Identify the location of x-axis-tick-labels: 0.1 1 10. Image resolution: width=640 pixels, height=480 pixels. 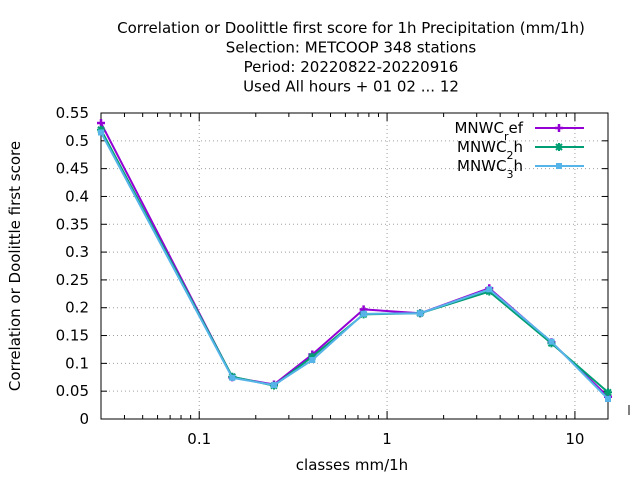
(385, 439).